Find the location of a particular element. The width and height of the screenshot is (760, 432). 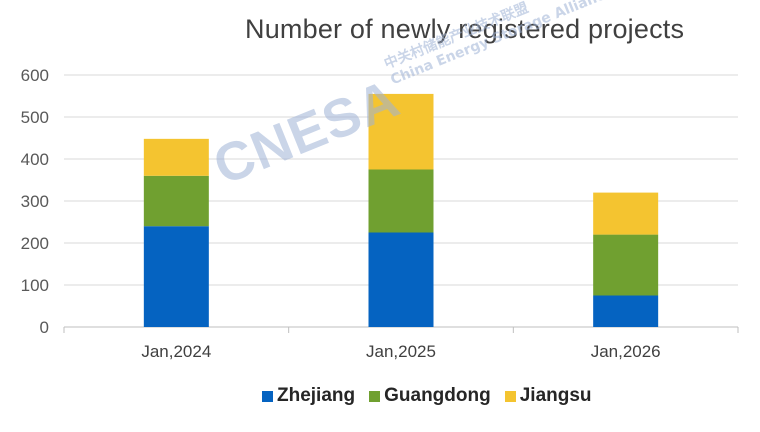

y-tick-label-400: 400 is located at coordinates (35, 159).